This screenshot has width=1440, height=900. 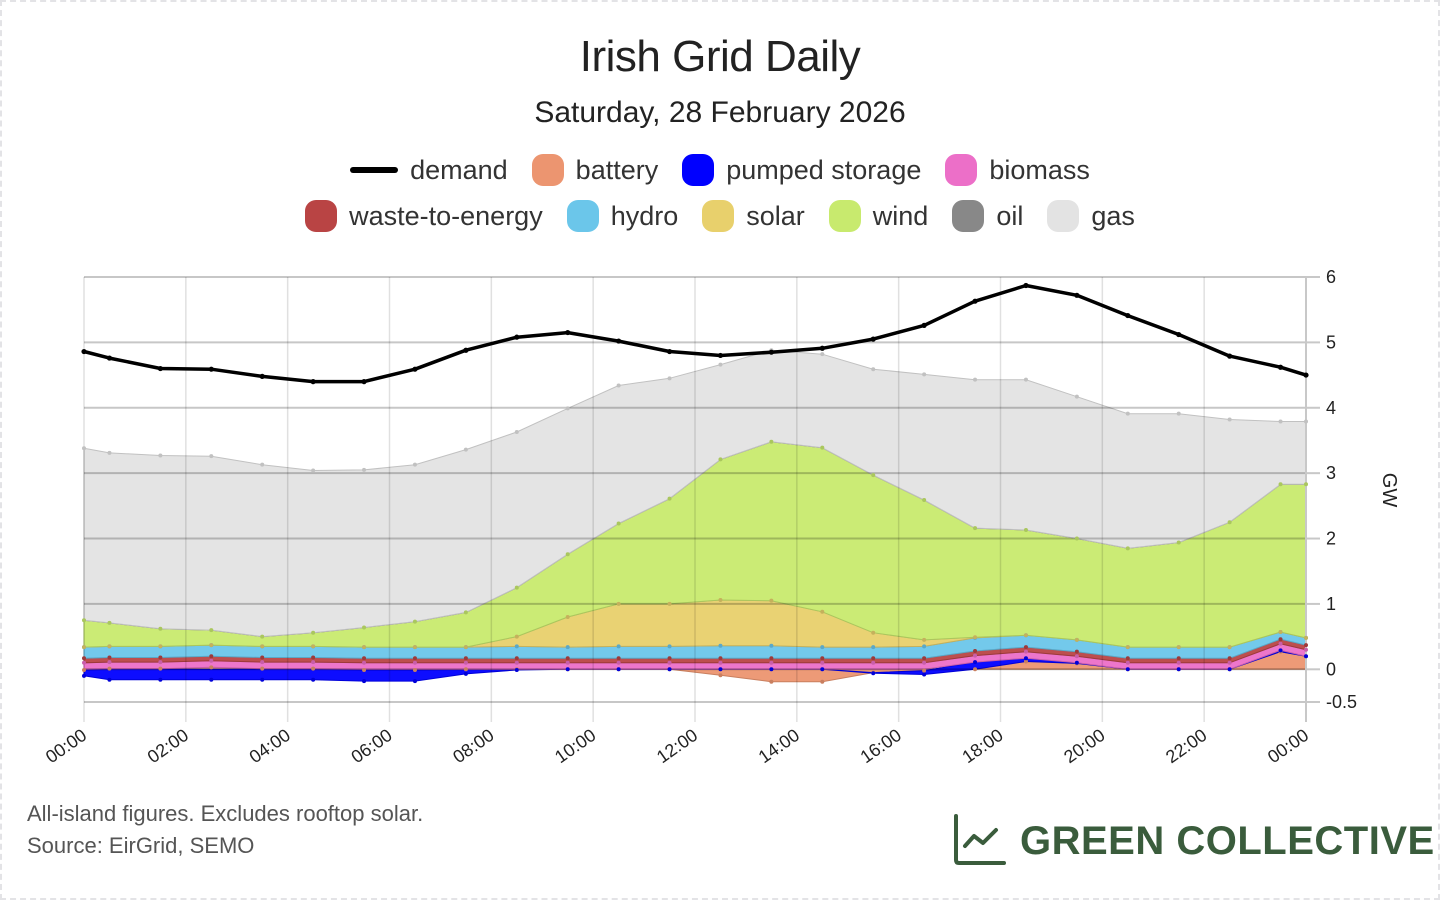 I want to click on legend-item-demand: demand, so click(x=429, y=170).